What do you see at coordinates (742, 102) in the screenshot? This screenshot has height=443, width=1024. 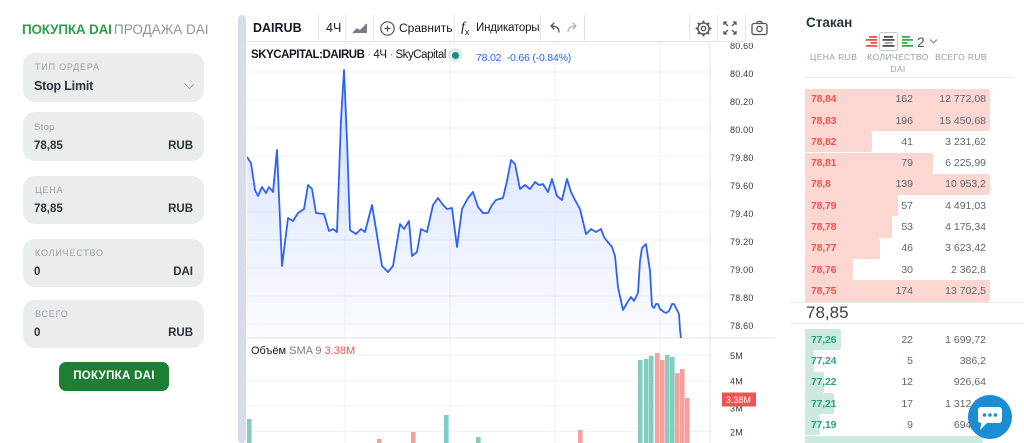 I see `svg-text: 80.20` at bounding box center [742, 102].